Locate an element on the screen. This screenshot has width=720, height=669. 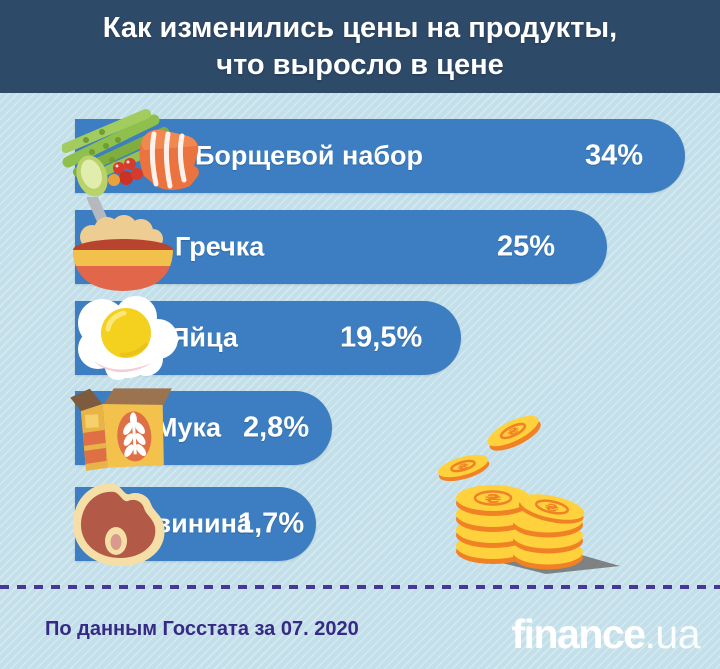
page-title-line-2: что выросло в цене is located at coordinates (360, 64).